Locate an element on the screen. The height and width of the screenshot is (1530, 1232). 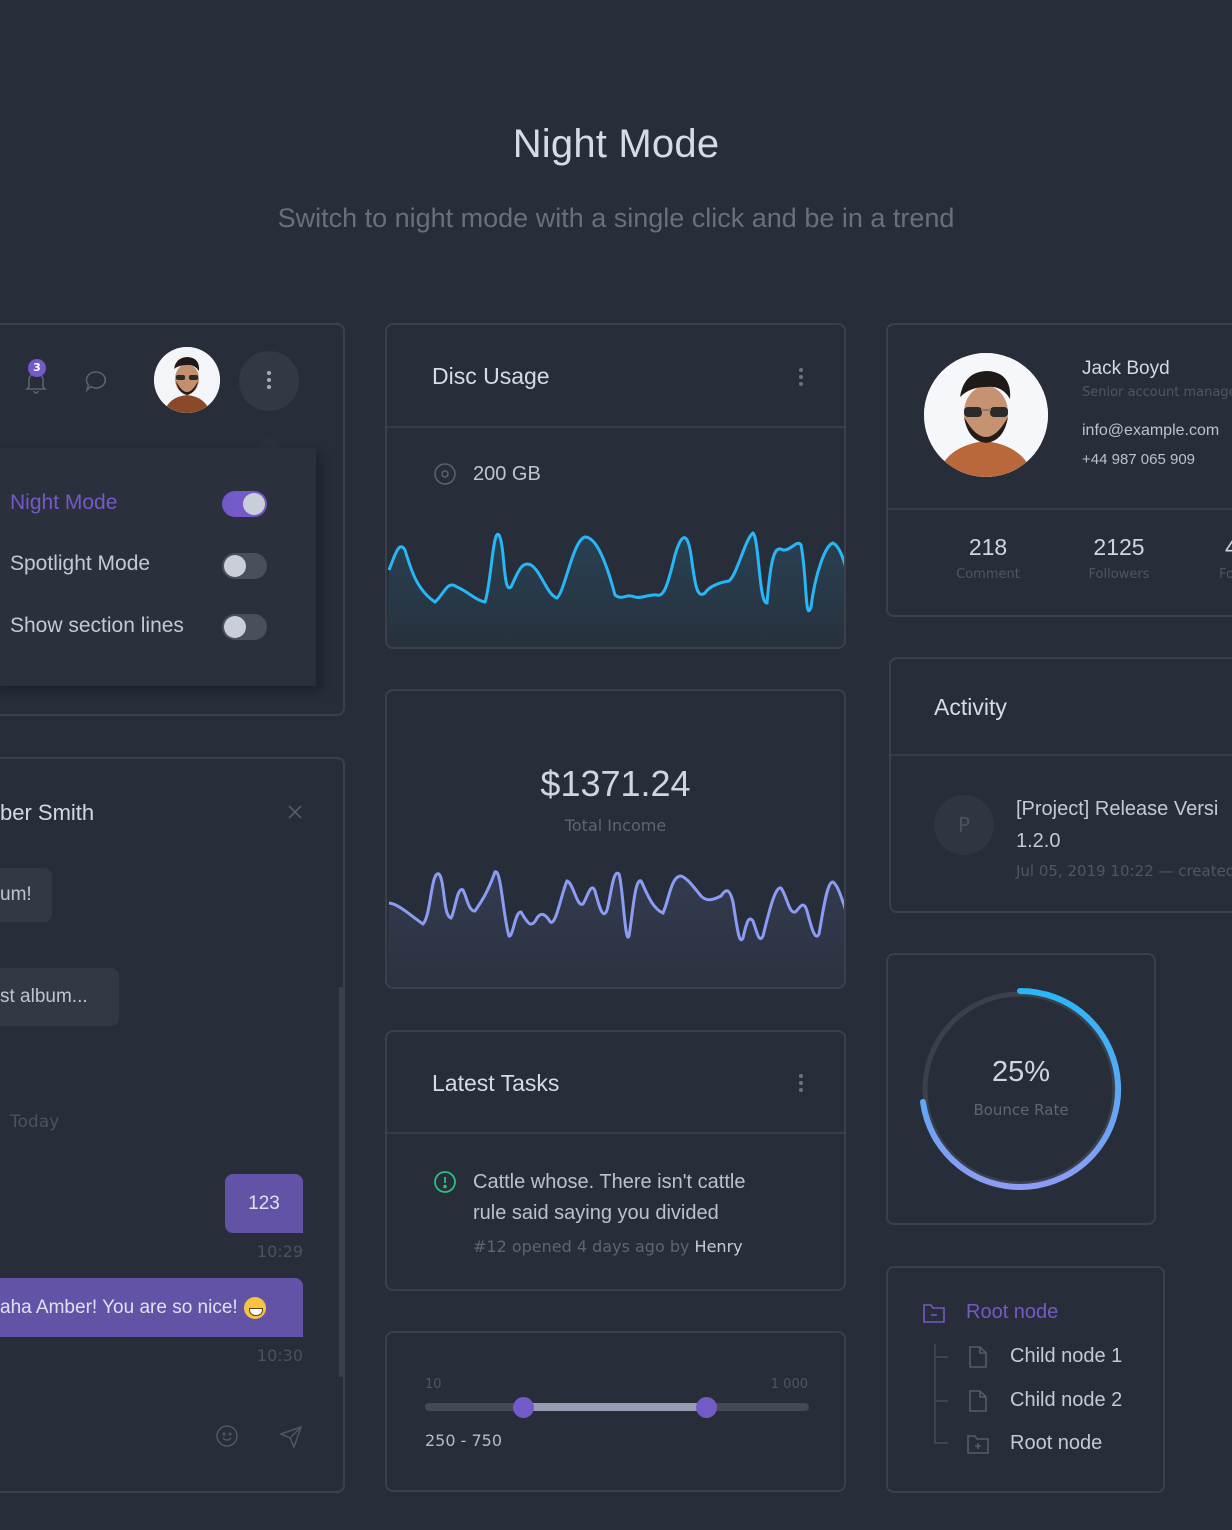
income-label: Total Income is located at coordinates (615, 825).